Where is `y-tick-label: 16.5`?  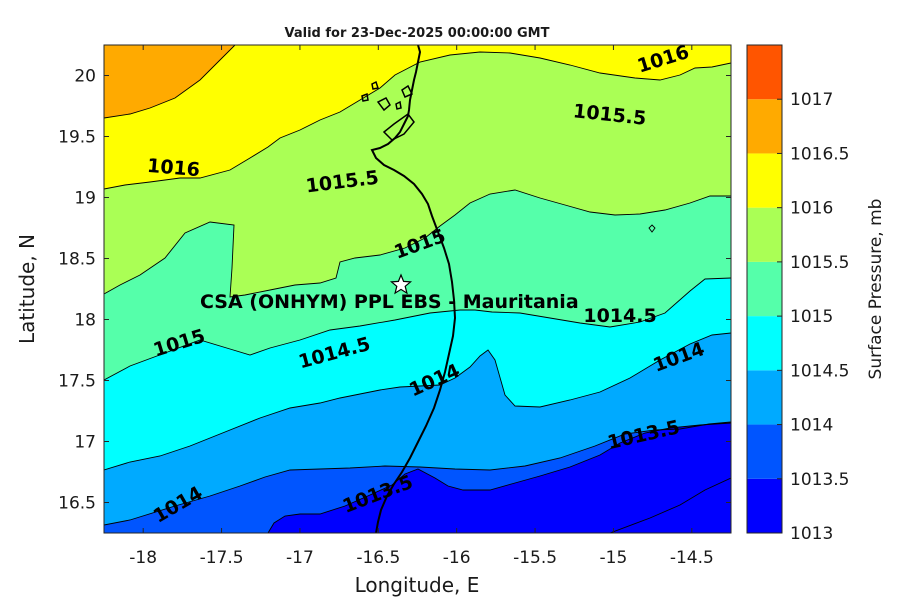
y-tick-label: 16.5 is located at coordinates (77, 504).